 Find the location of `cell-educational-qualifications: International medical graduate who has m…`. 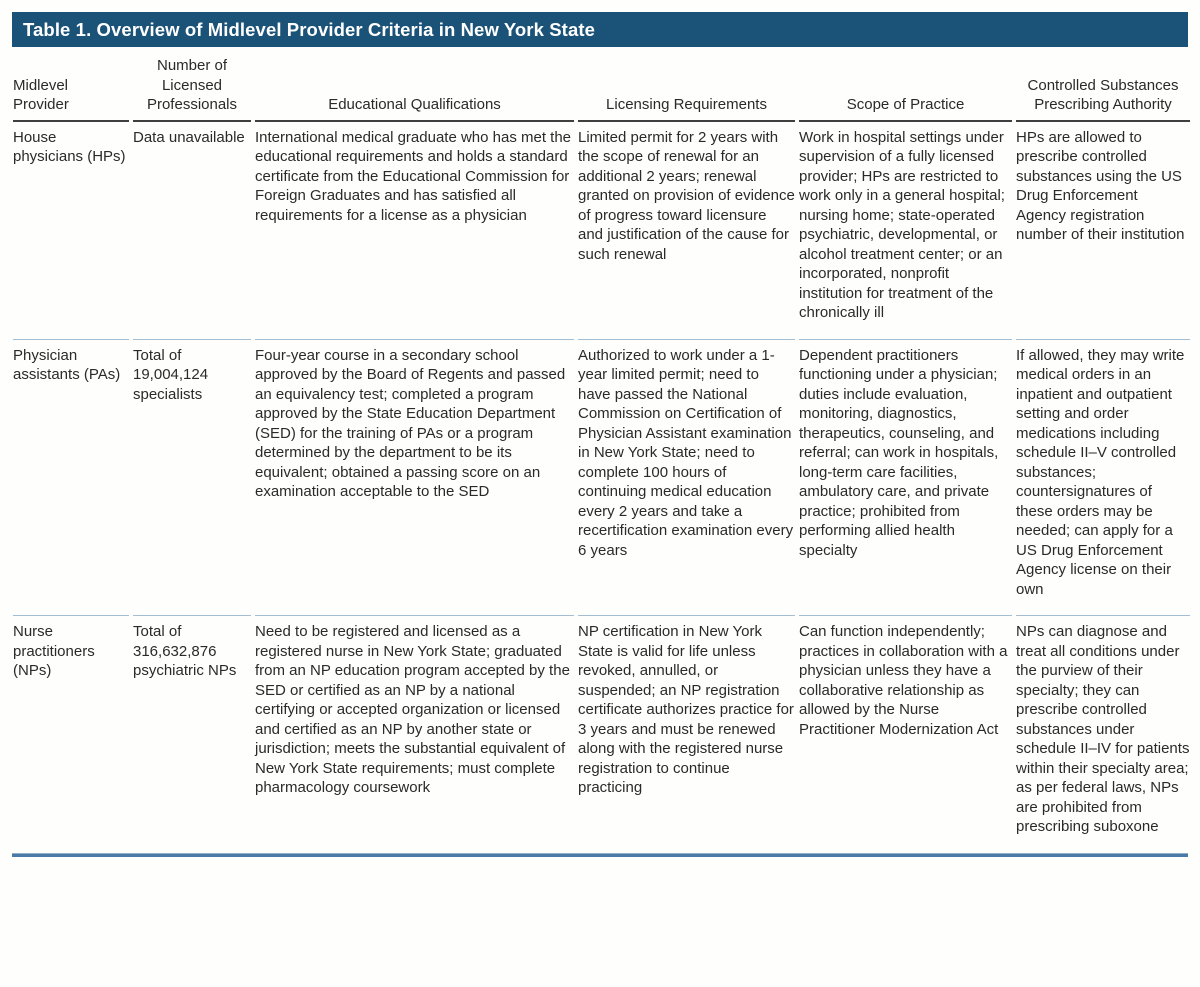

cell-educational-qualifications: International medical graduate who has m… is located at coordinates (413, 176).